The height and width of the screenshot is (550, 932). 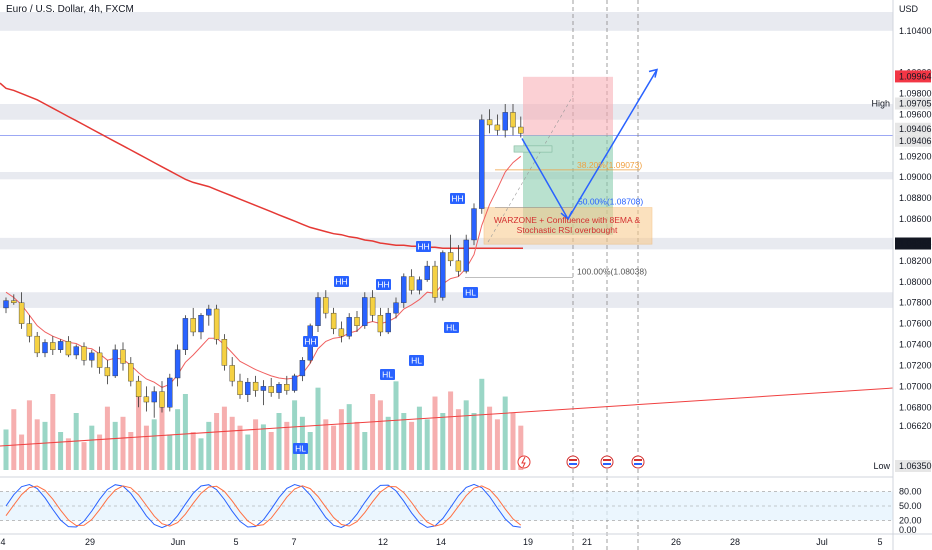 I want to click on price-tick-label: 1.06800, so click(x=915, y=407).